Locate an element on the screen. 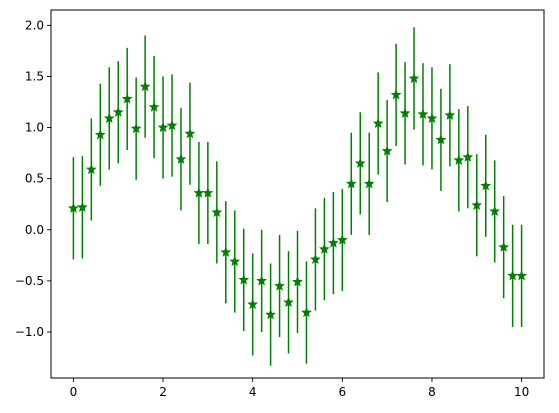 Image resolution: width=559 pixels, height=413 pixels. x-tick-label: 2 is located at coordinates (163, 392).